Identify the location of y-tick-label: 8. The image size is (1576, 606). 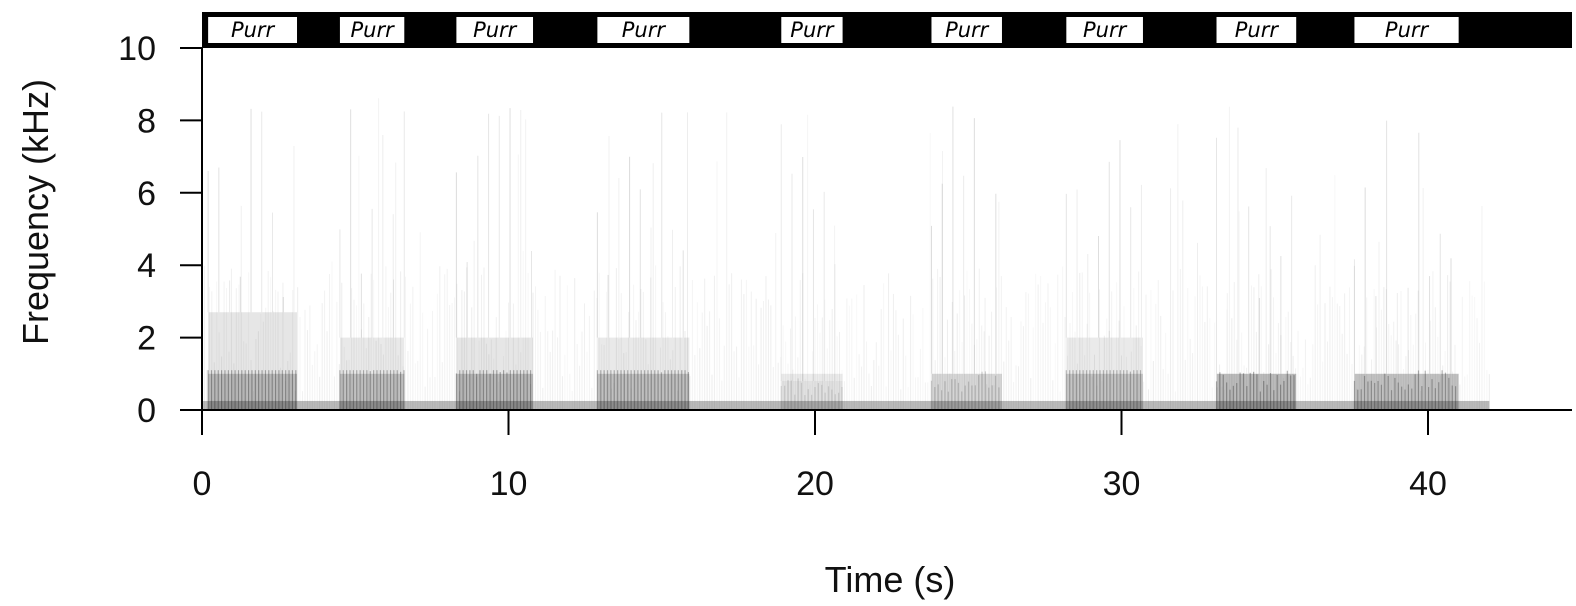
(146, 121).